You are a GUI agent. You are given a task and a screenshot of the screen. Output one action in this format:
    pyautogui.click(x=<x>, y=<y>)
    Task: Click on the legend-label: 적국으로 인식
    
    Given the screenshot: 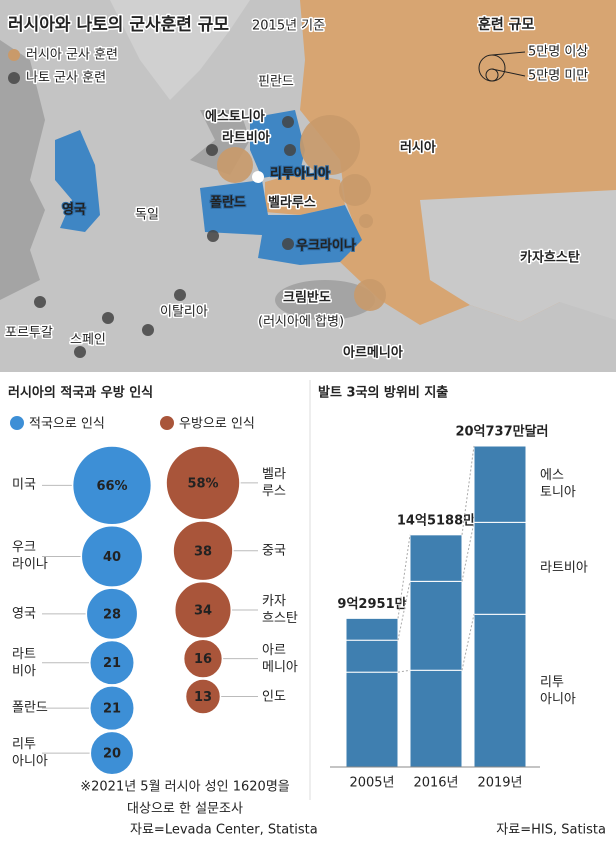 What is the action you would take?
    pyautogui.click(x=67, y=424)
    